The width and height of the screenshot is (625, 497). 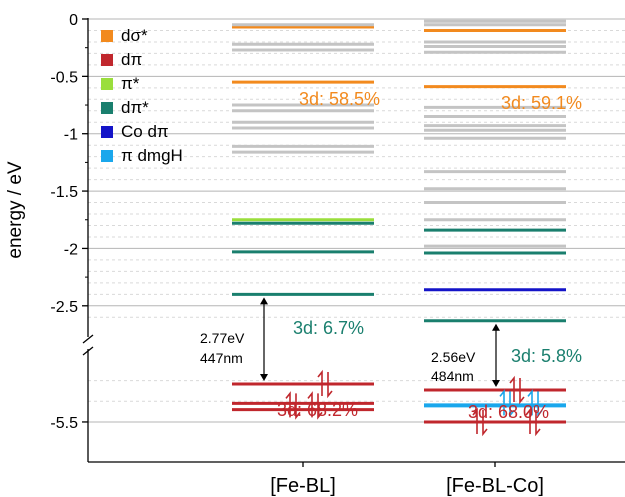 I want to click on y-tick-label: -0.5, so click(x=64, y=77).